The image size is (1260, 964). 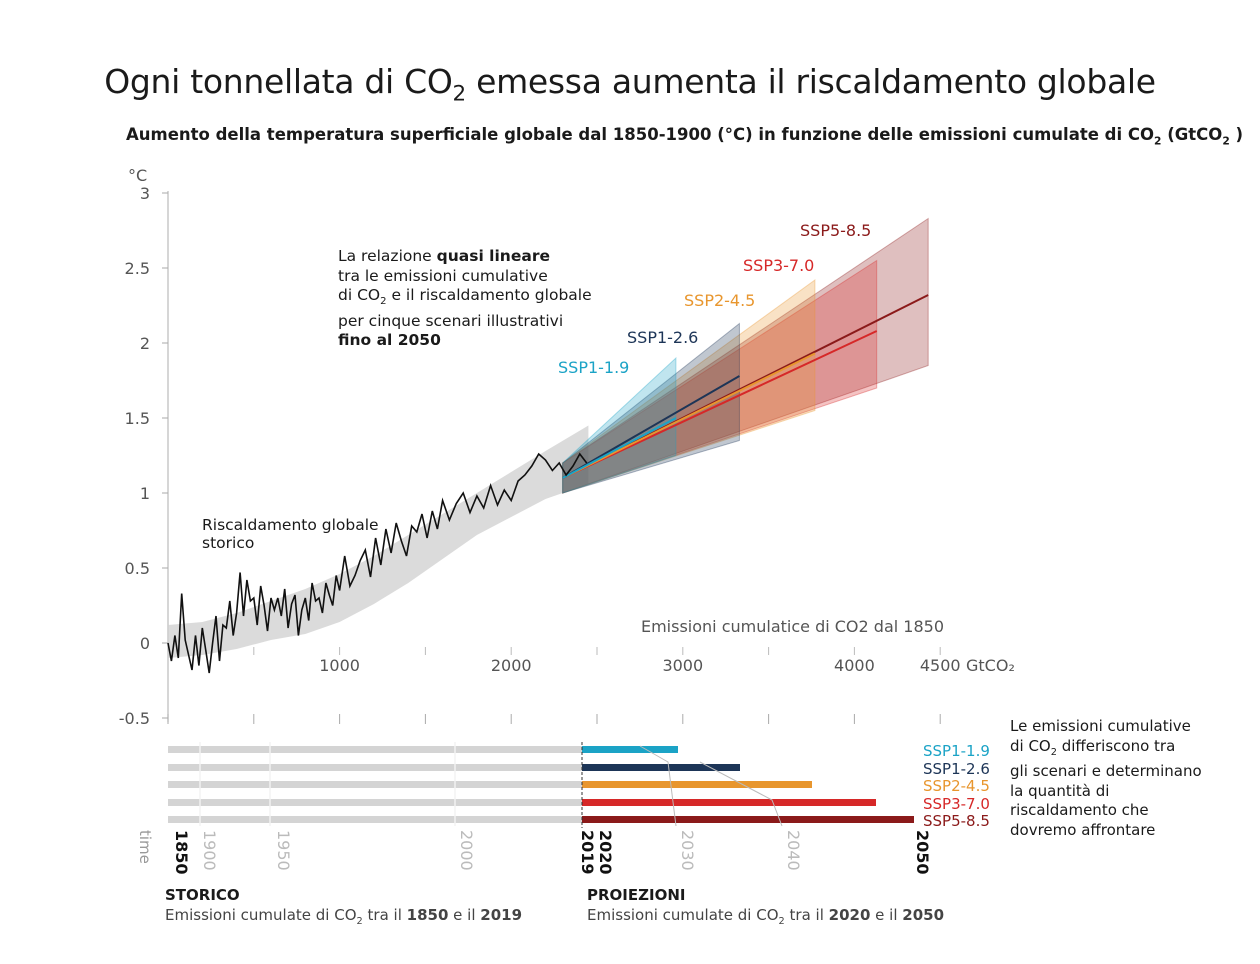 What do you see at coordinates (593, 367) in the screenshot?
I see `chart-label-ssp1-19: SSP1-1.9` at bounding box center [593, 367].